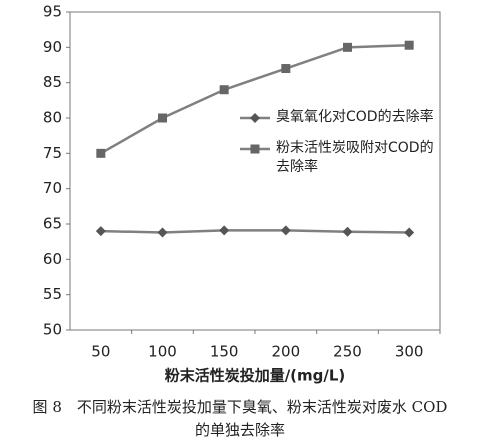 The image size is (479, 445). What do you see at coordinates (255, 231) in the screenshot?
I see `series-line` at bounding box center [255, 231].